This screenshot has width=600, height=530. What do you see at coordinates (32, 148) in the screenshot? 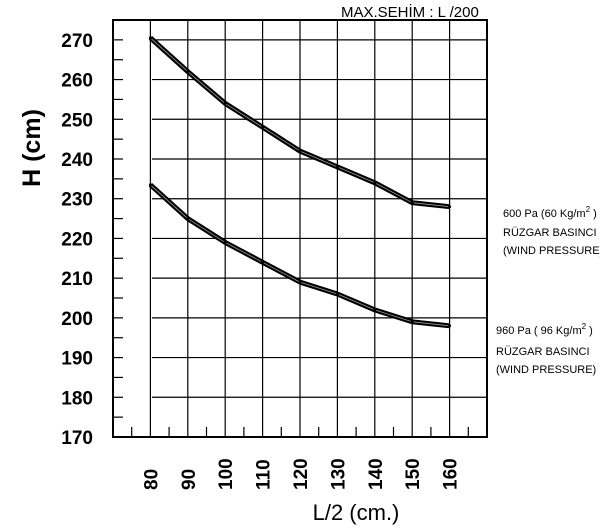
I see `y-axis-label: H (cm)` at bounding box center [32, 148].